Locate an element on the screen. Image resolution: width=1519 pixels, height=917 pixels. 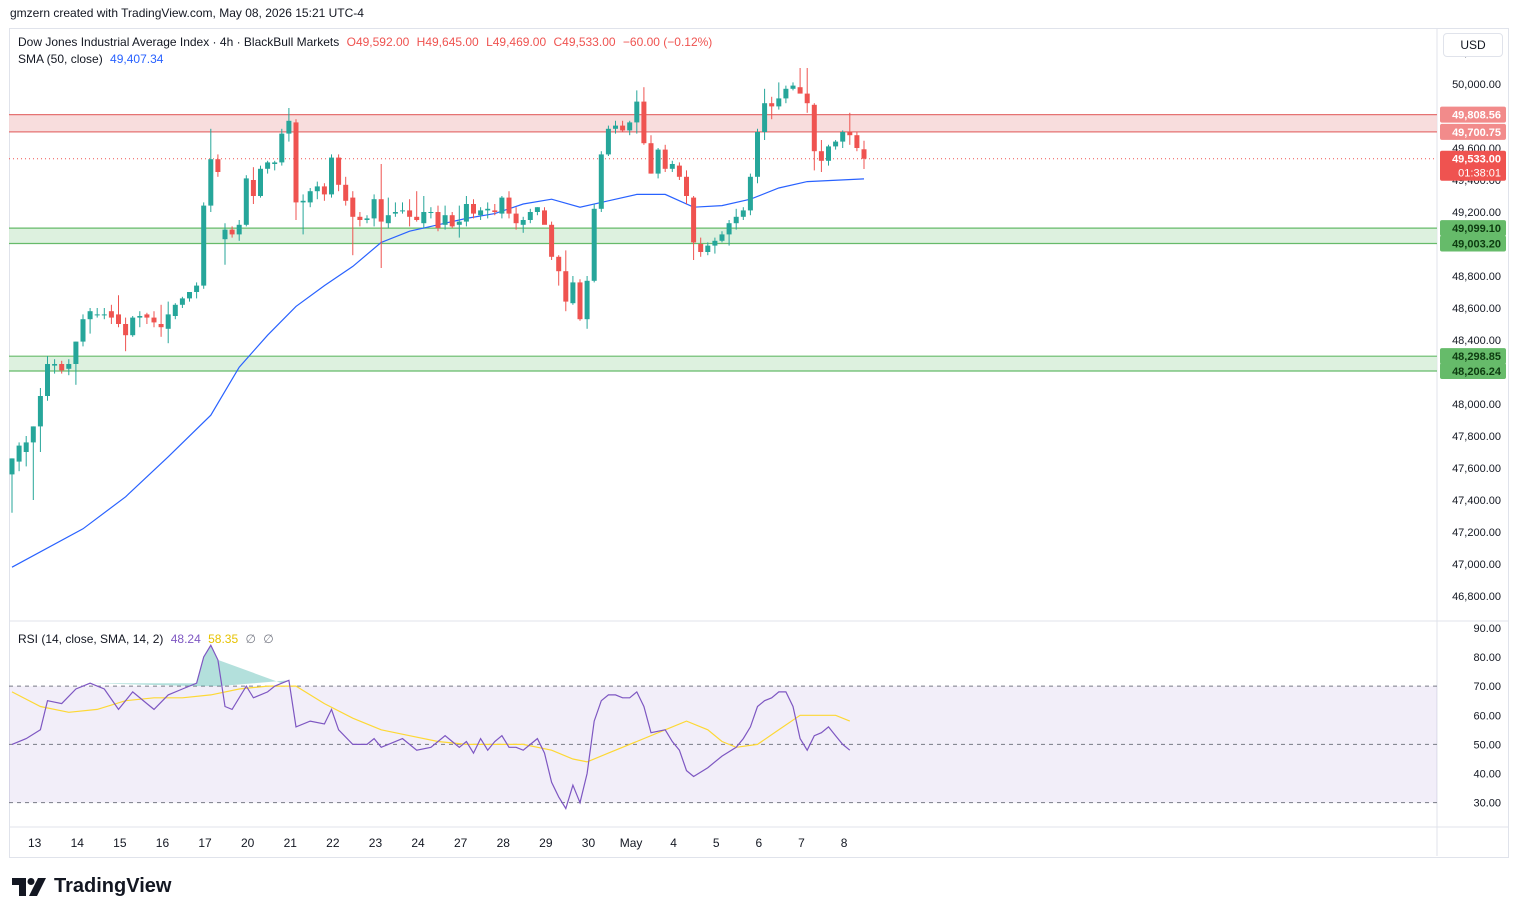
price-tick-label: 47,000.00 is located at coordinates (1476, 565).